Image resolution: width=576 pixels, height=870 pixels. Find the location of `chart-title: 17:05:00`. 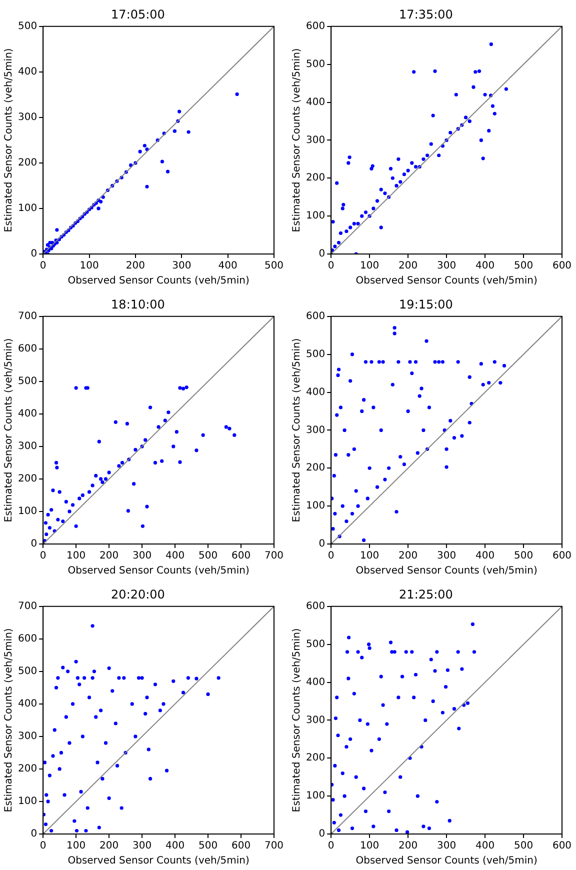

chart-title: 17:05:00 is located at coordinates (138, 14).